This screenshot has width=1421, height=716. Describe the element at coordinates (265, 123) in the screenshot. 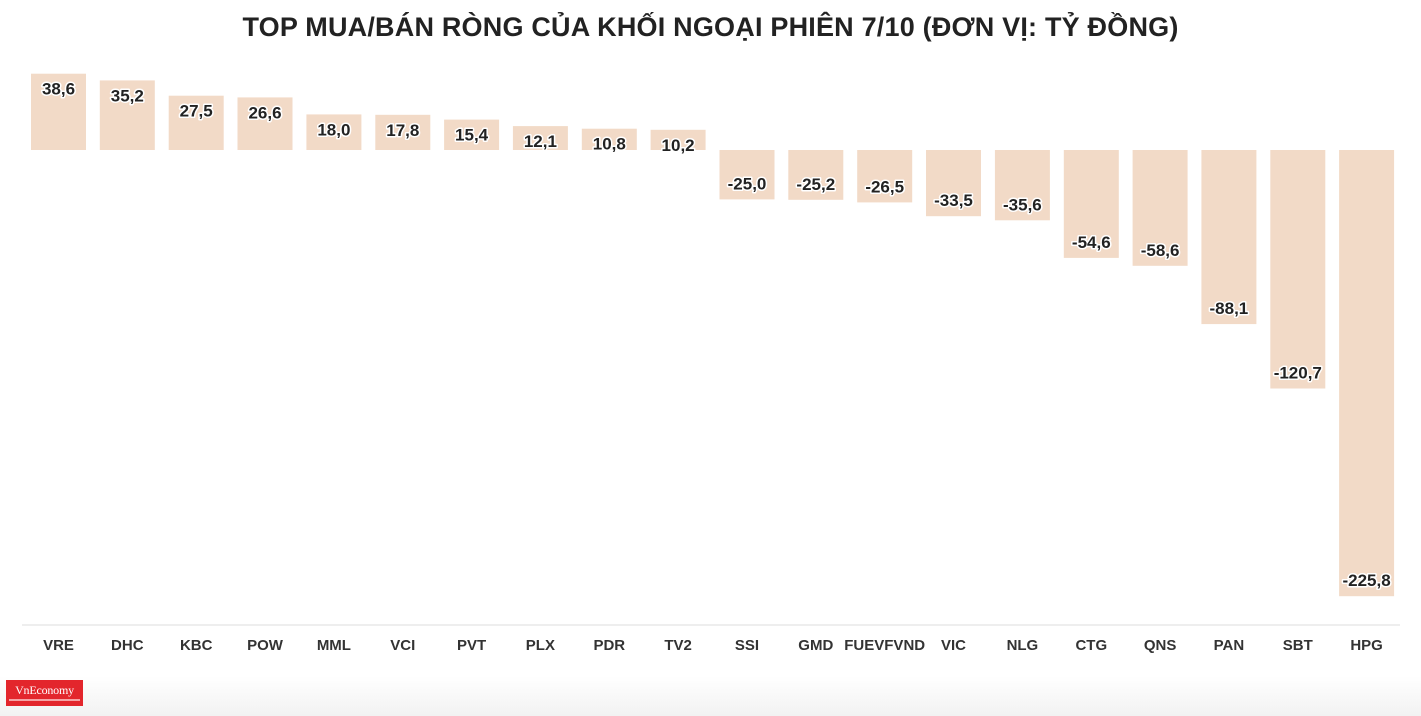

I see `bar-pow` at that location.